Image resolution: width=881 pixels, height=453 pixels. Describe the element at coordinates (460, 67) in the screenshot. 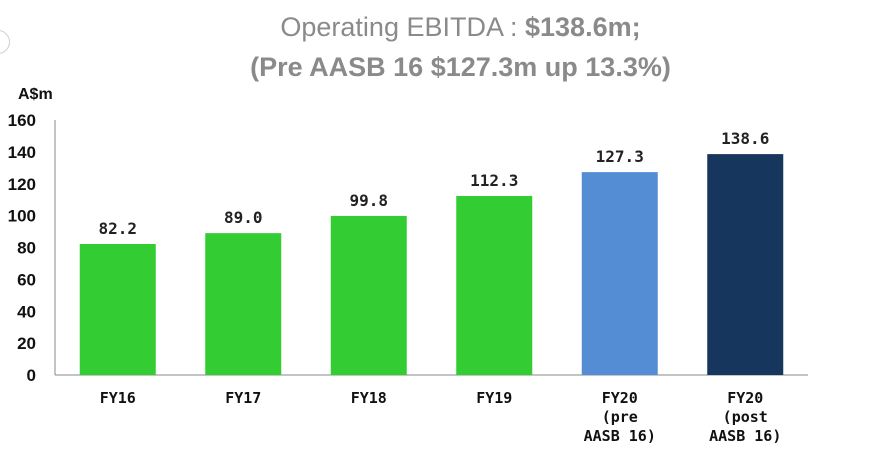

I see `chart-subtitle: (Pre AASB 16 $127.3m up 13.3%)` at that location.